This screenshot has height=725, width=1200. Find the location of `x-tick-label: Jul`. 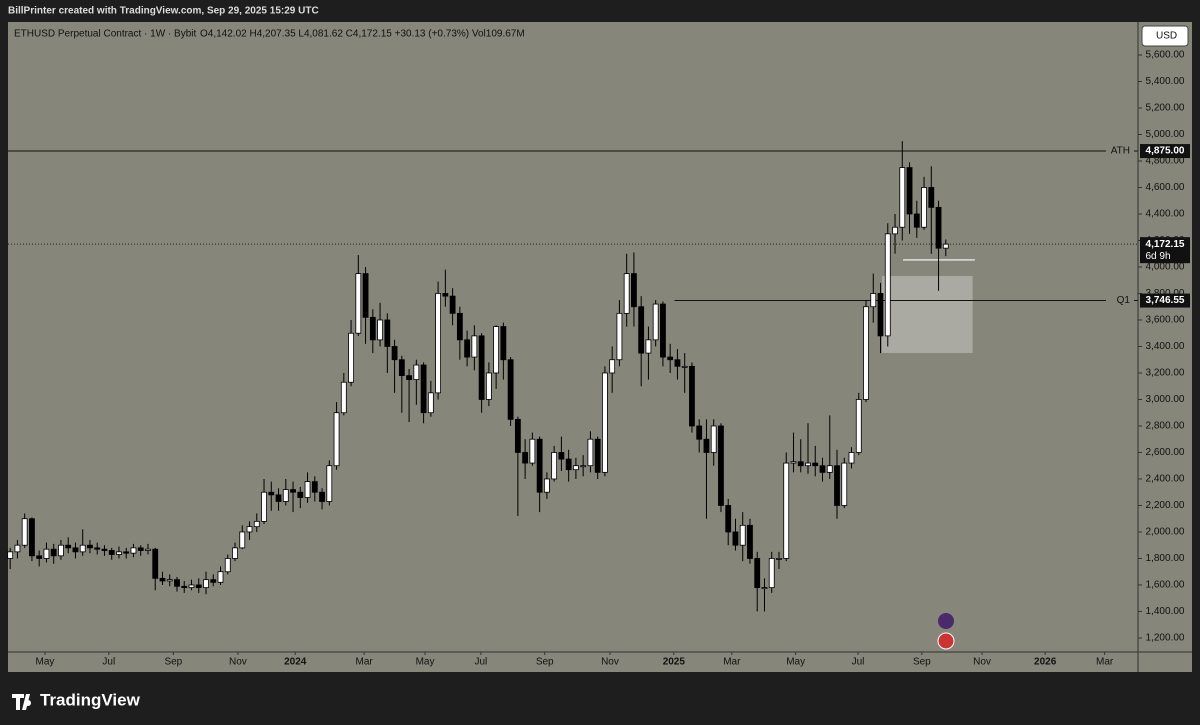

x-tick-label: Jul is located at coordinates (858, 662).